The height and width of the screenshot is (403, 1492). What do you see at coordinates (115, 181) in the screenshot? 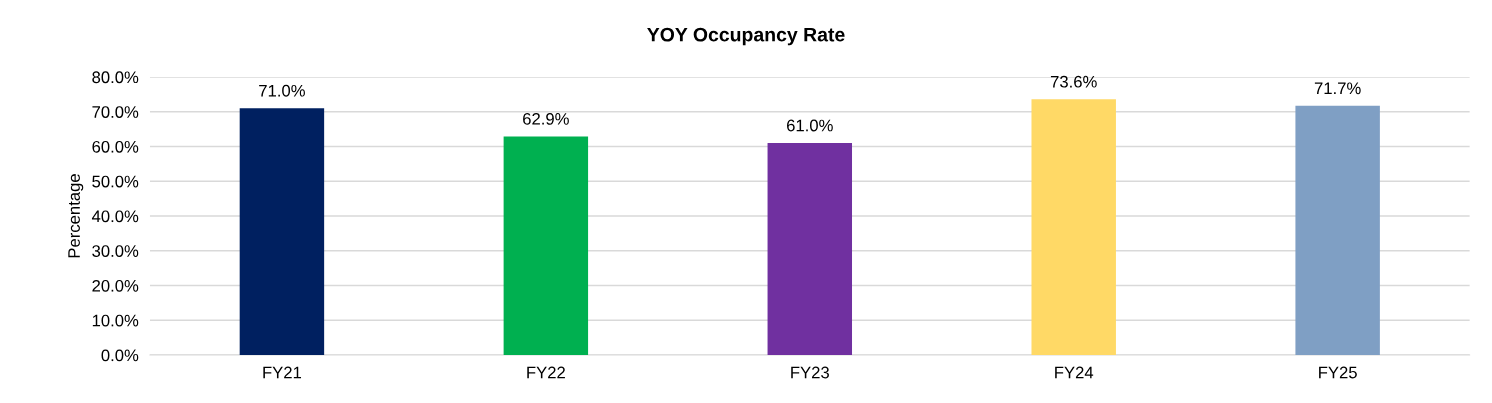
I see `y-tick-label: 50.0%` at bounding box center [115, 181].